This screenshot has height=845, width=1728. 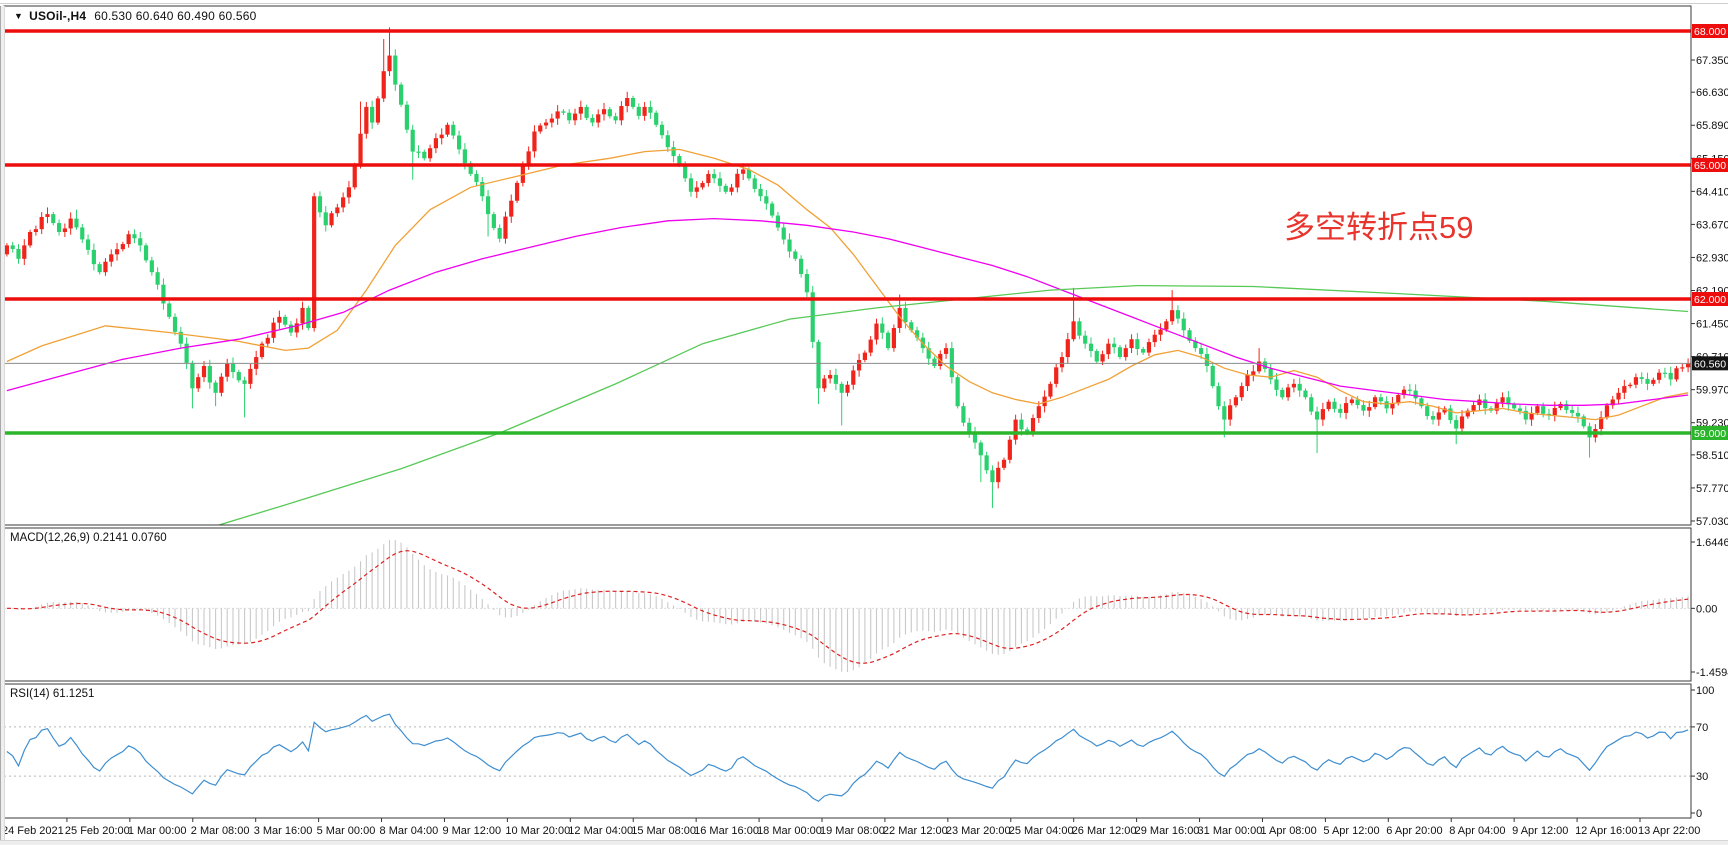 I want to click on time-tick-label: 9 Mar 12:00, so click(x=471, y=831).